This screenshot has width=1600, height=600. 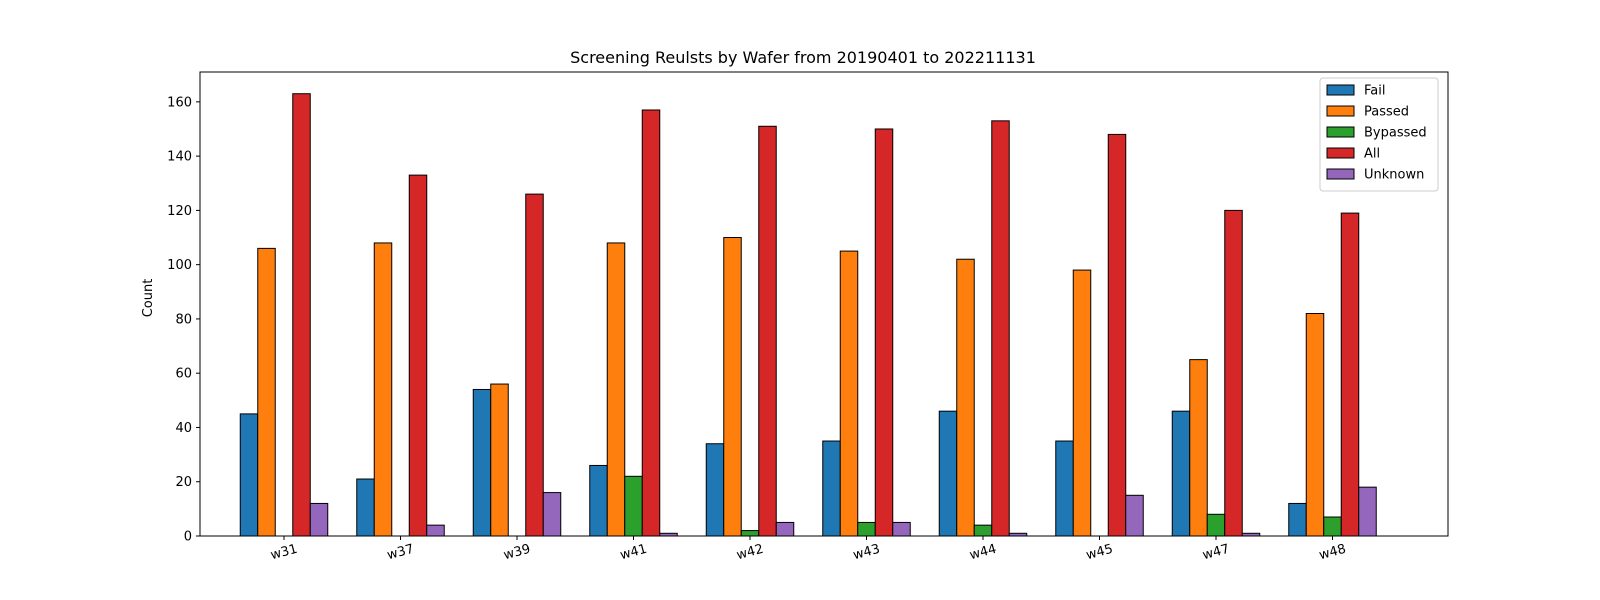 I want to click on y-tick-label: 80, so click(x=183, y=319).